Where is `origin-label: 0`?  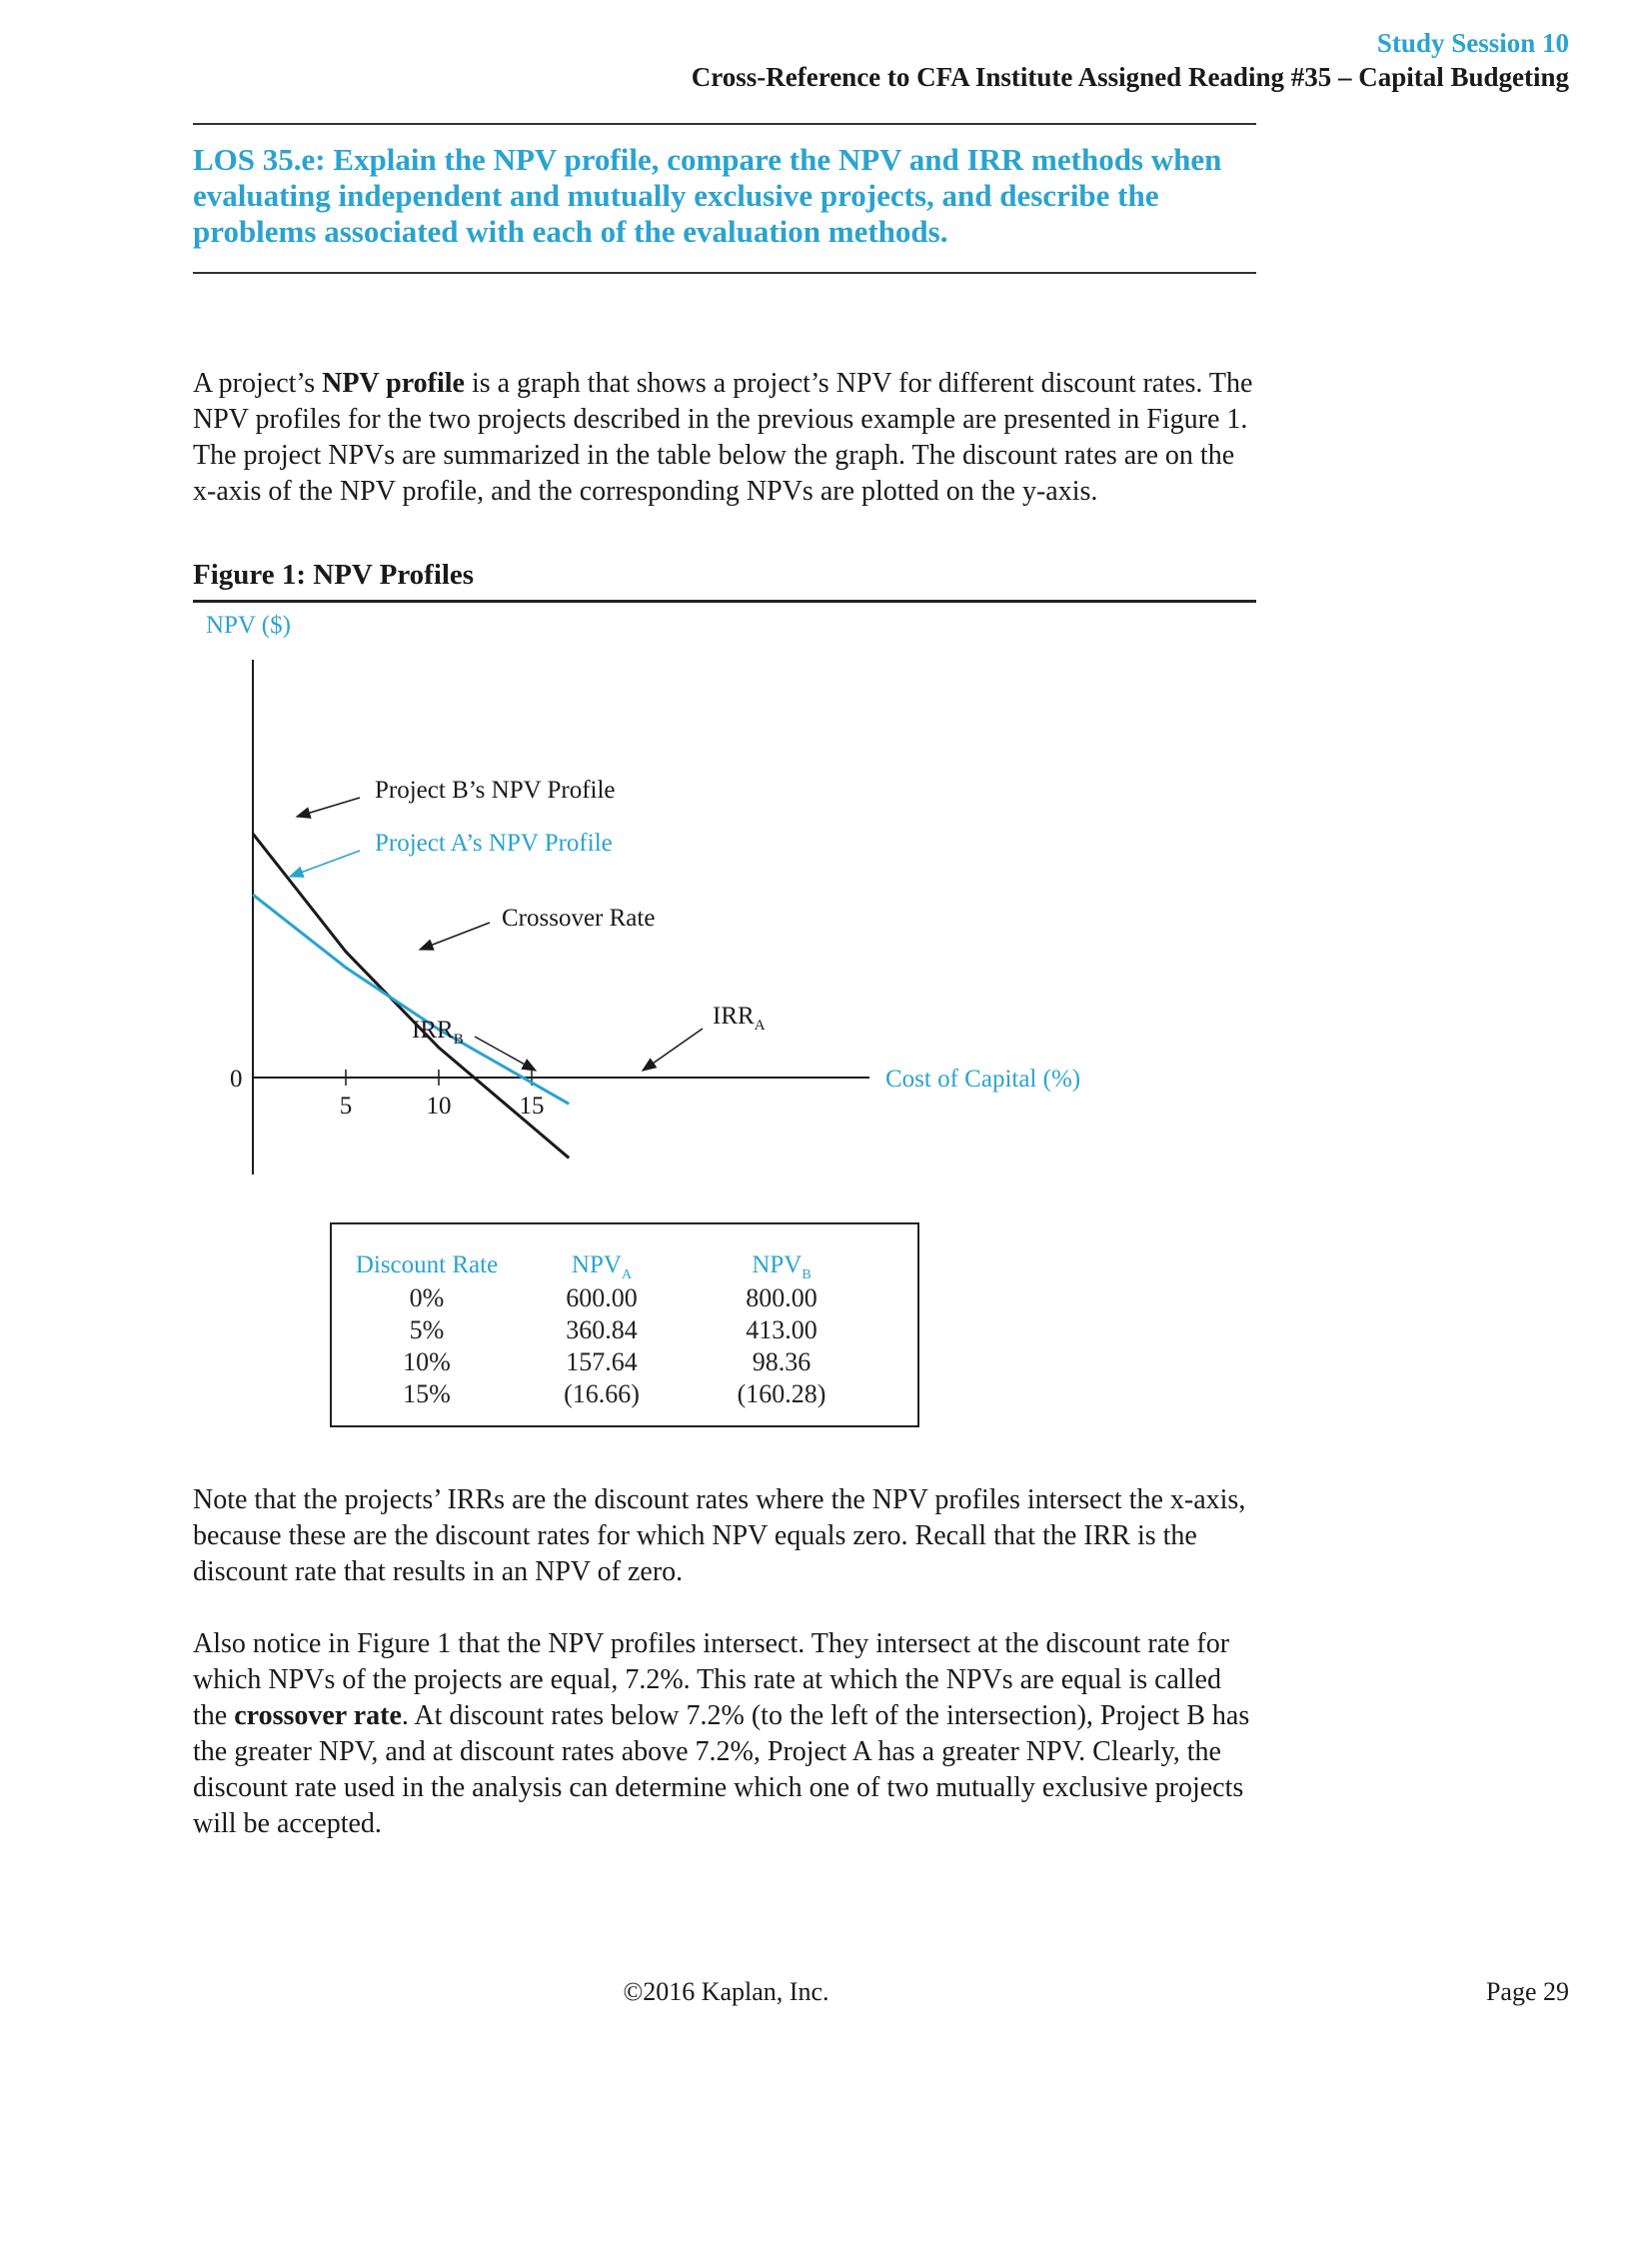
origin-label: 0 is located at coordinates (236, 1079).